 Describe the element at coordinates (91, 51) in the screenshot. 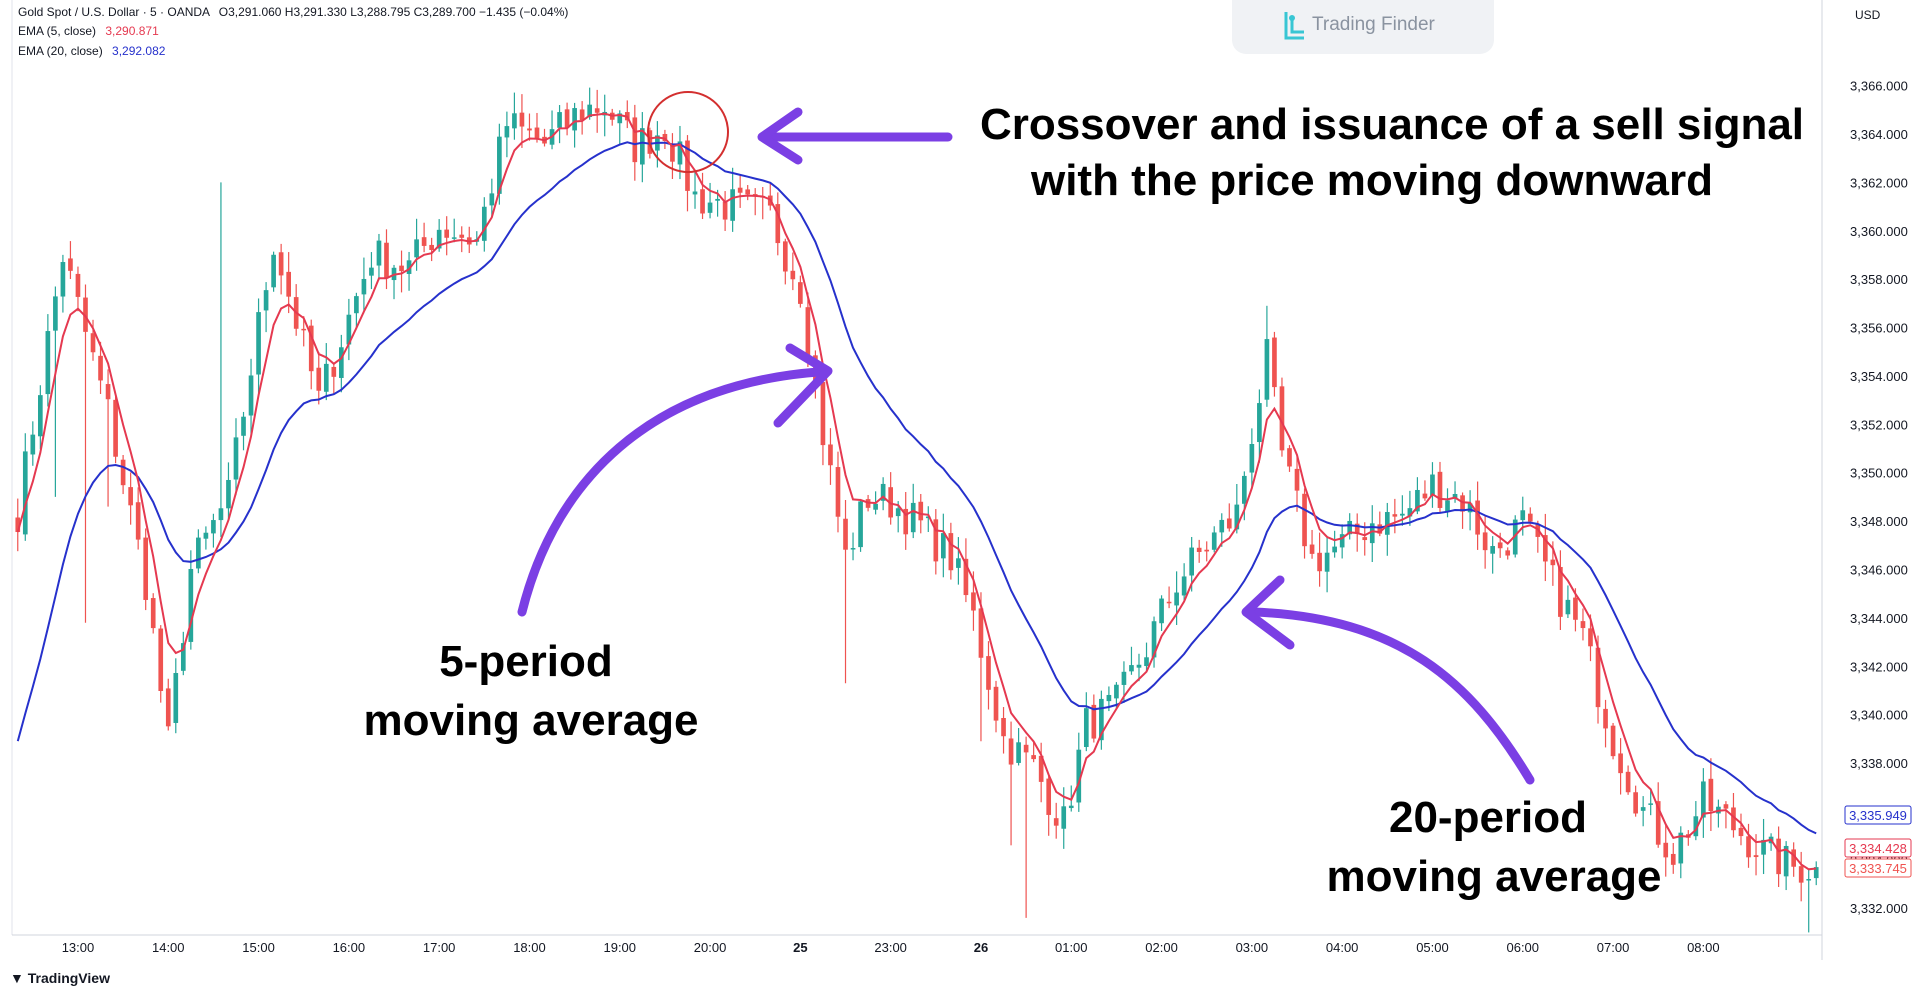

I see `ema20-legend: EMA (20, close) 3,292.082` at that location.